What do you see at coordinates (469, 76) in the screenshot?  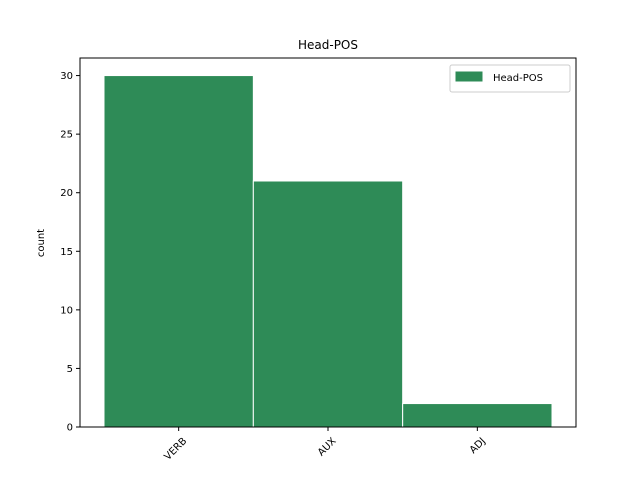 I see `legend-swatch` at bounding box center [469, 76].